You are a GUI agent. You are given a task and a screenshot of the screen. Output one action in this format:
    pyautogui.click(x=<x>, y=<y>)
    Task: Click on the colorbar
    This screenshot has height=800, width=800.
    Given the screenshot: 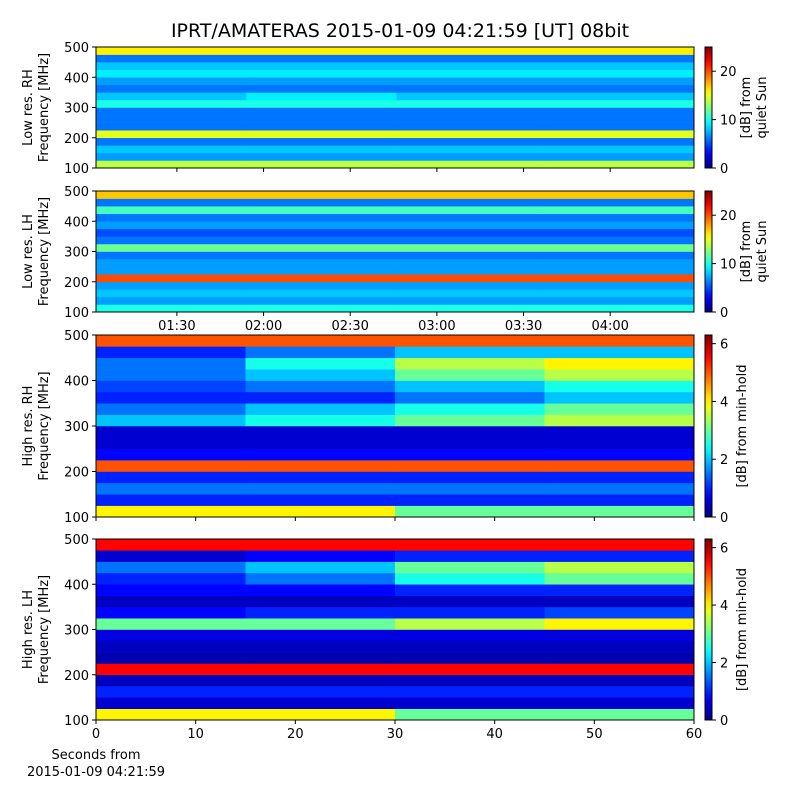 What is the action you would take?
    pyautogui.click(x=708, y=251)
    